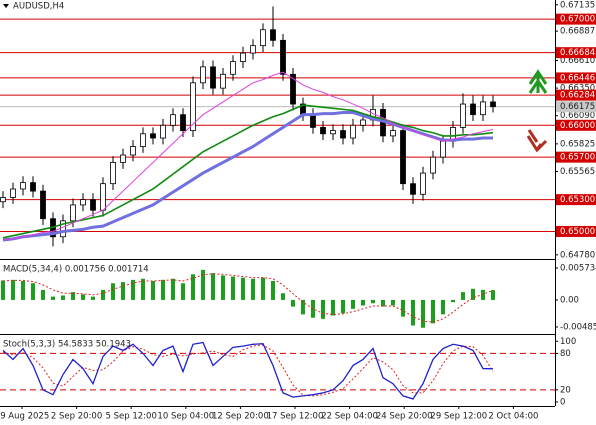  I want to click on y-tick-label: 80, so click(565, 354).